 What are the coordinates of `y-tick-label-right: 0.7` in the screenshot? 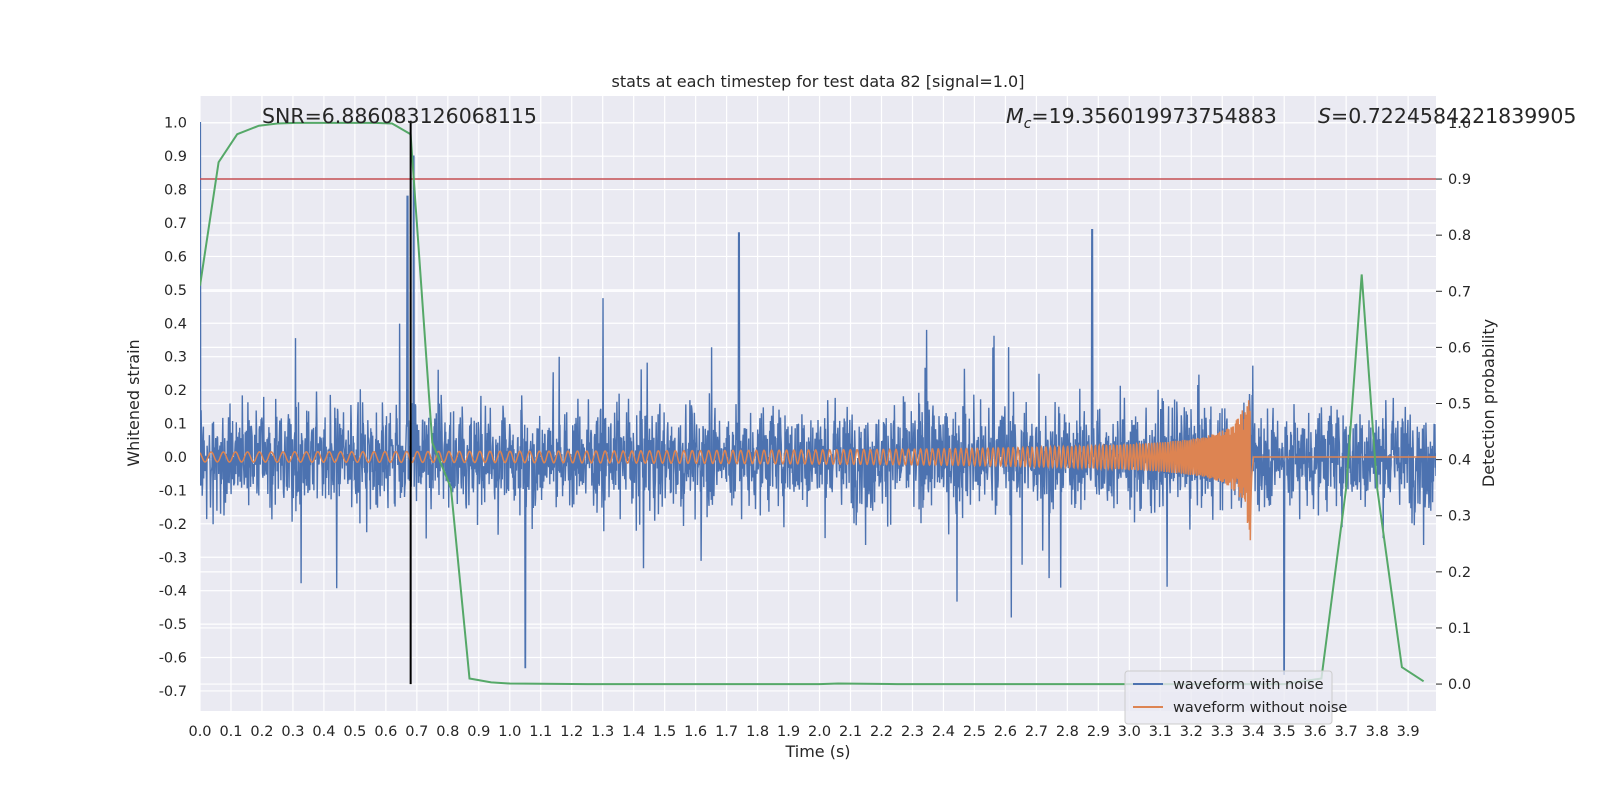 It's located at (1459, 292).